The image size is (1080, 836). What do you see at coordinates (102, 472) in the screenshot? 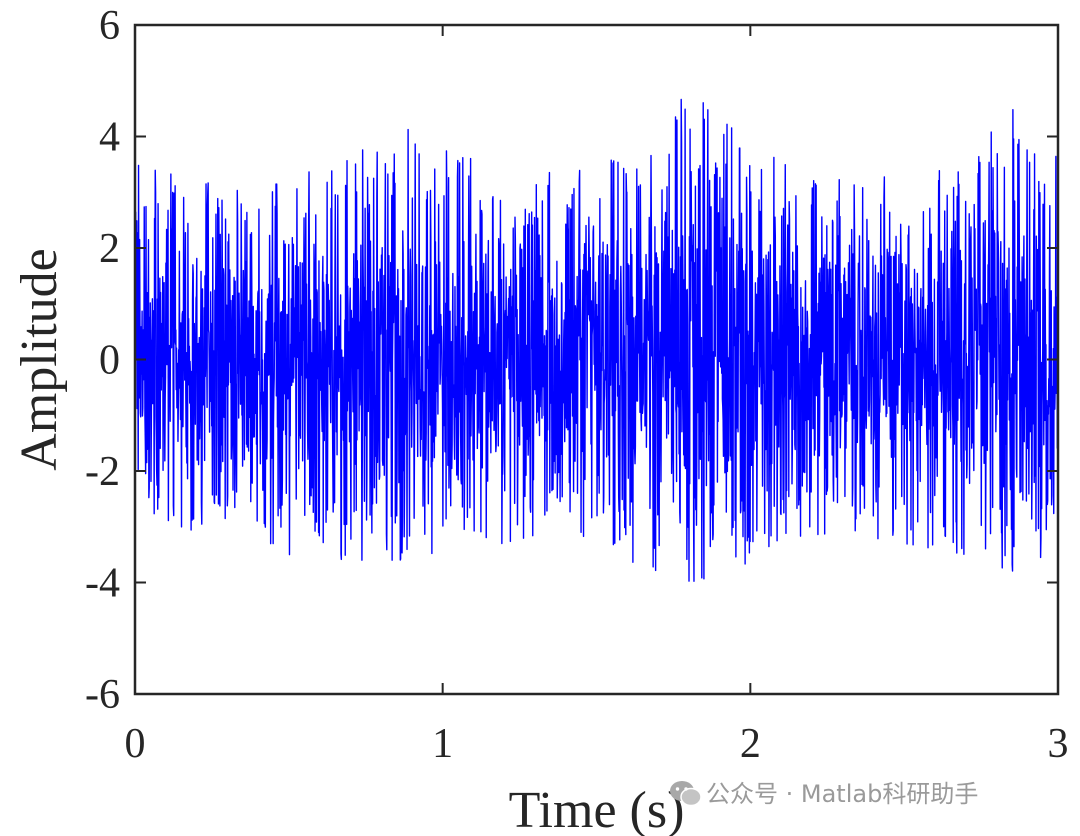
I see `y-tick-label: -2` at bounding box center [102, 472].